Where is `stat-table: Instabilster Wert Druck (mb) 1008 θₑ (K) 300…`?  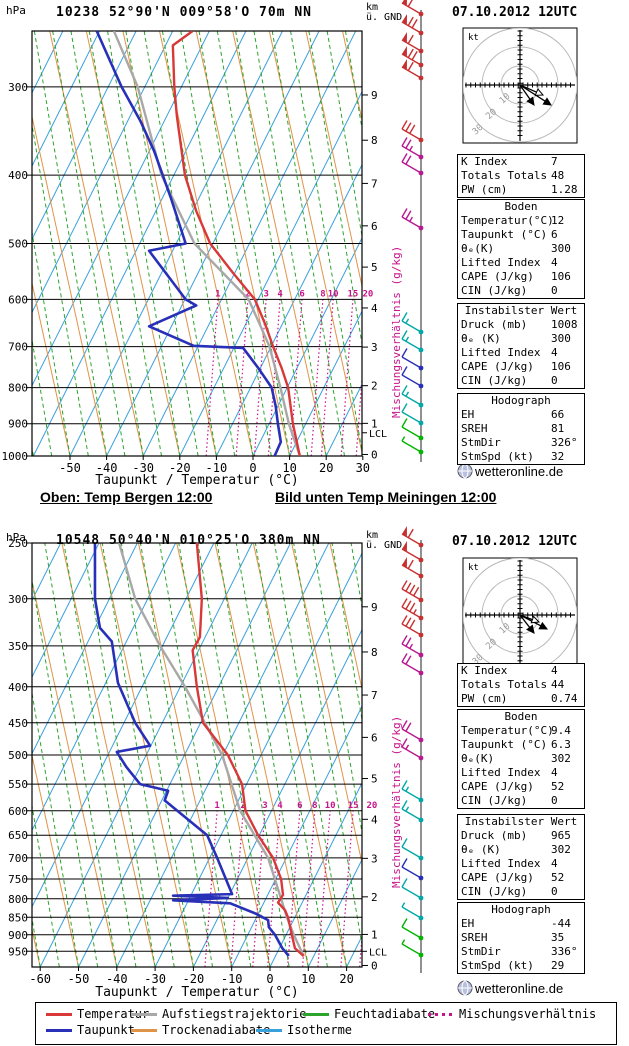
stat-table: Instabilster Wert Druck (mb) 1008 θₑ (K) 300… is located at coordinates (521, 346).